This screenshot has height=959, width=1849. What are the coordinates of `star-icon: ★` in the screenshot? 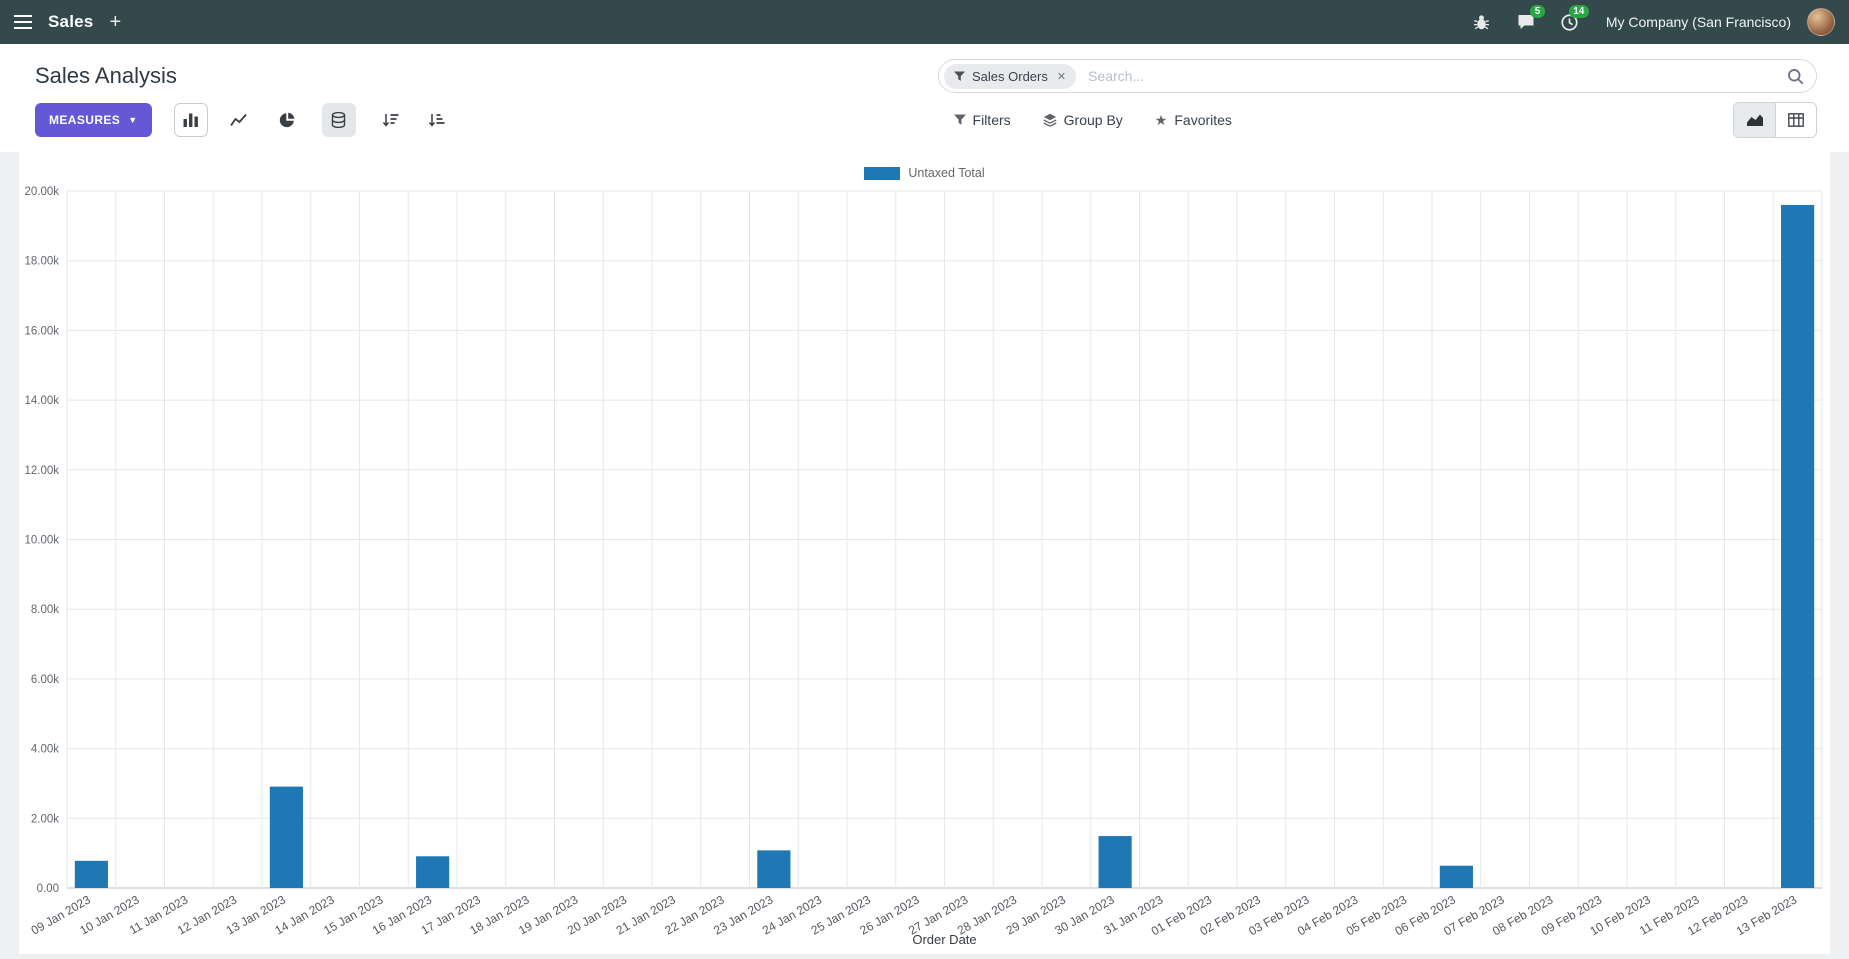 It's located at (1161, 120).